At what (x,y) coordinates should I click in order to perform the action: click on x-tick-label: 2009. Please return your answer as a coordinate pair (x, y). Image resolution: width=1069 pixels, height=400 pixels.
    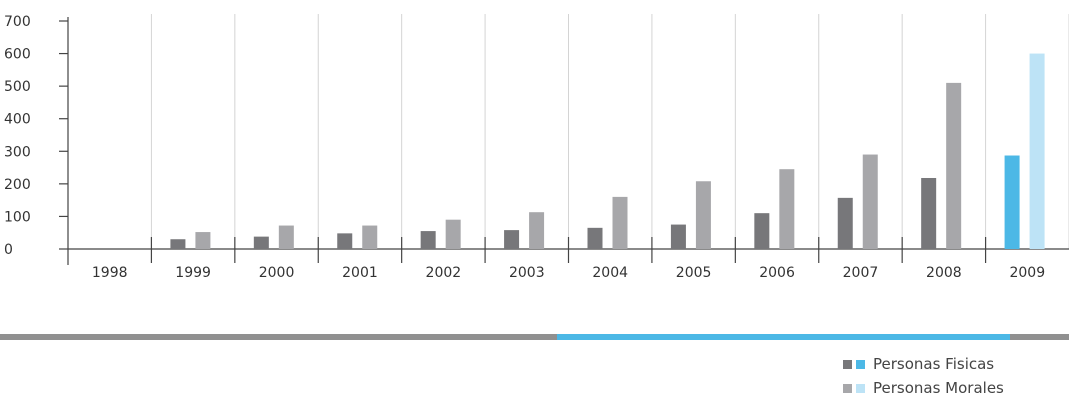
    Looking at the image, I should click on (1027, 273).